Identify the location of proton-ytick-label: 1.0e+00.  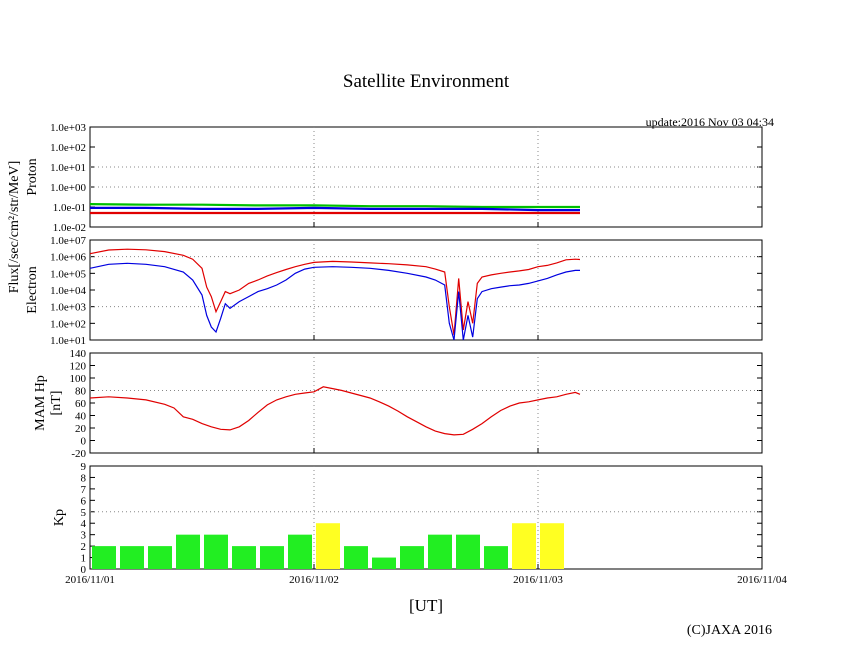
(68, 188).